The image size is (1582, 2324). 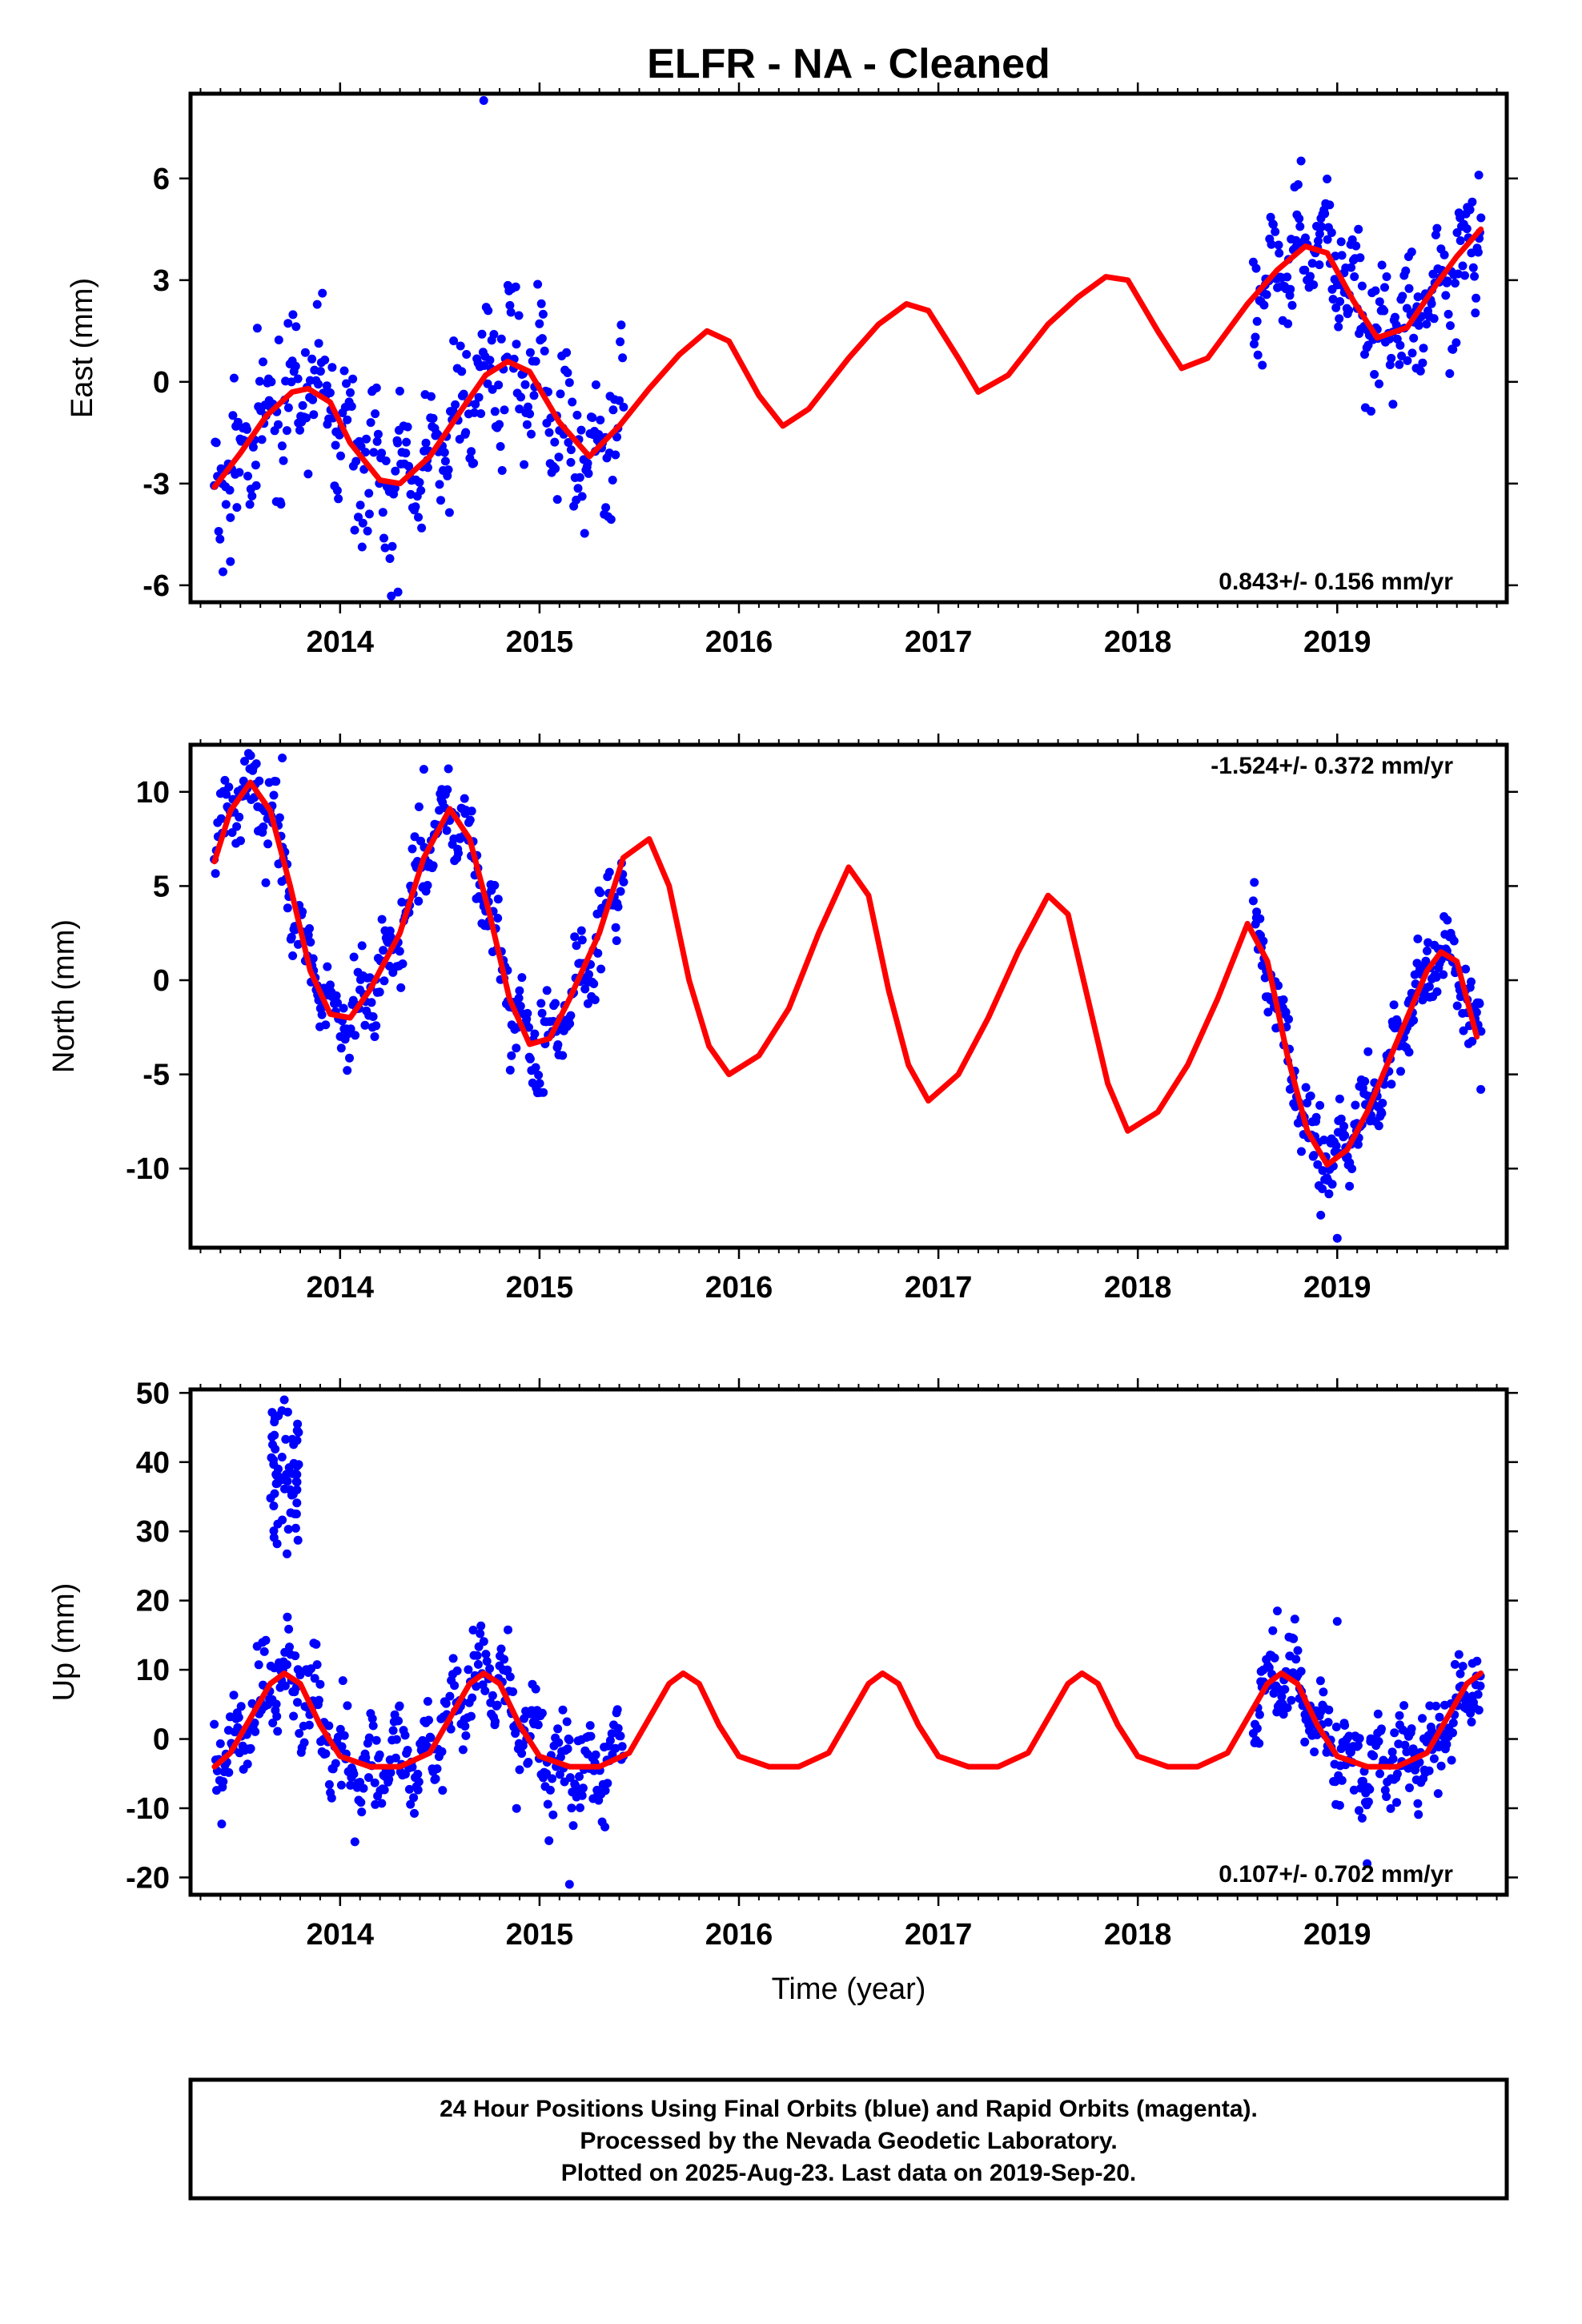 What do you see at coordinates (1332, 766) in the screenshot?
I see `velocity-rate-label: -1.524+/- 0.372 mm/yr` at bounding box center [1332, 766].